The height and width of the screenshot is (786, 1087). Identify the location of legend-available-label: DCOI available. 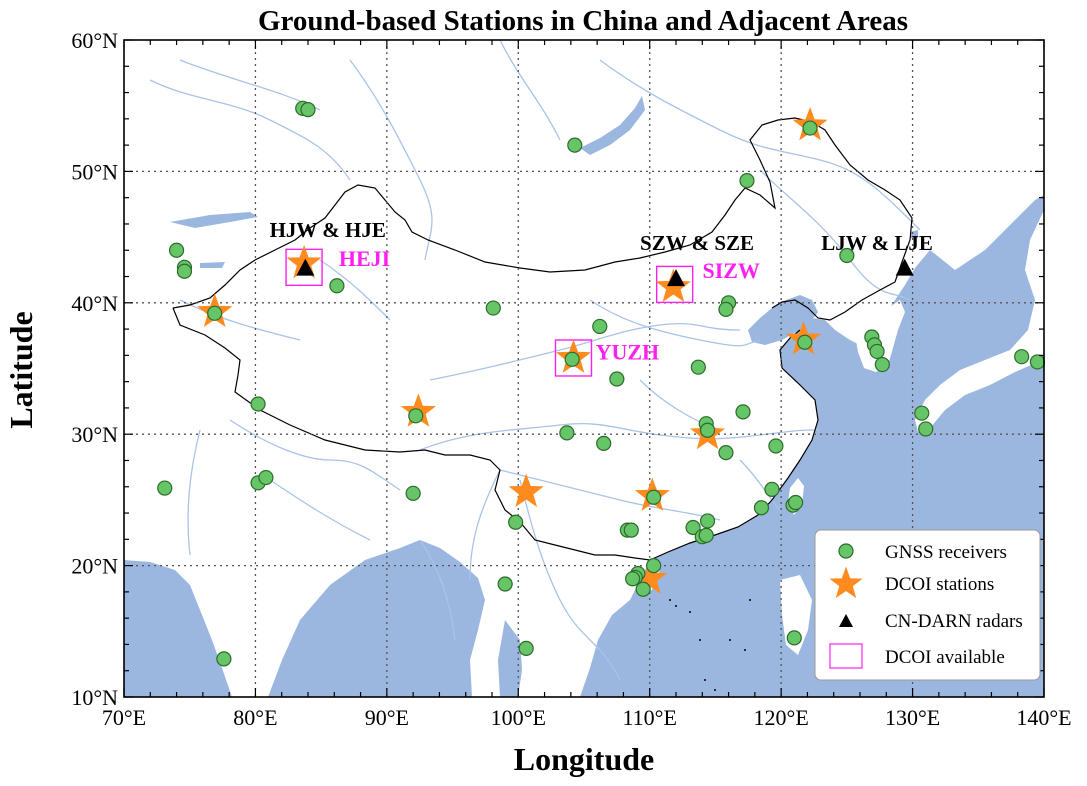
(945, 657).